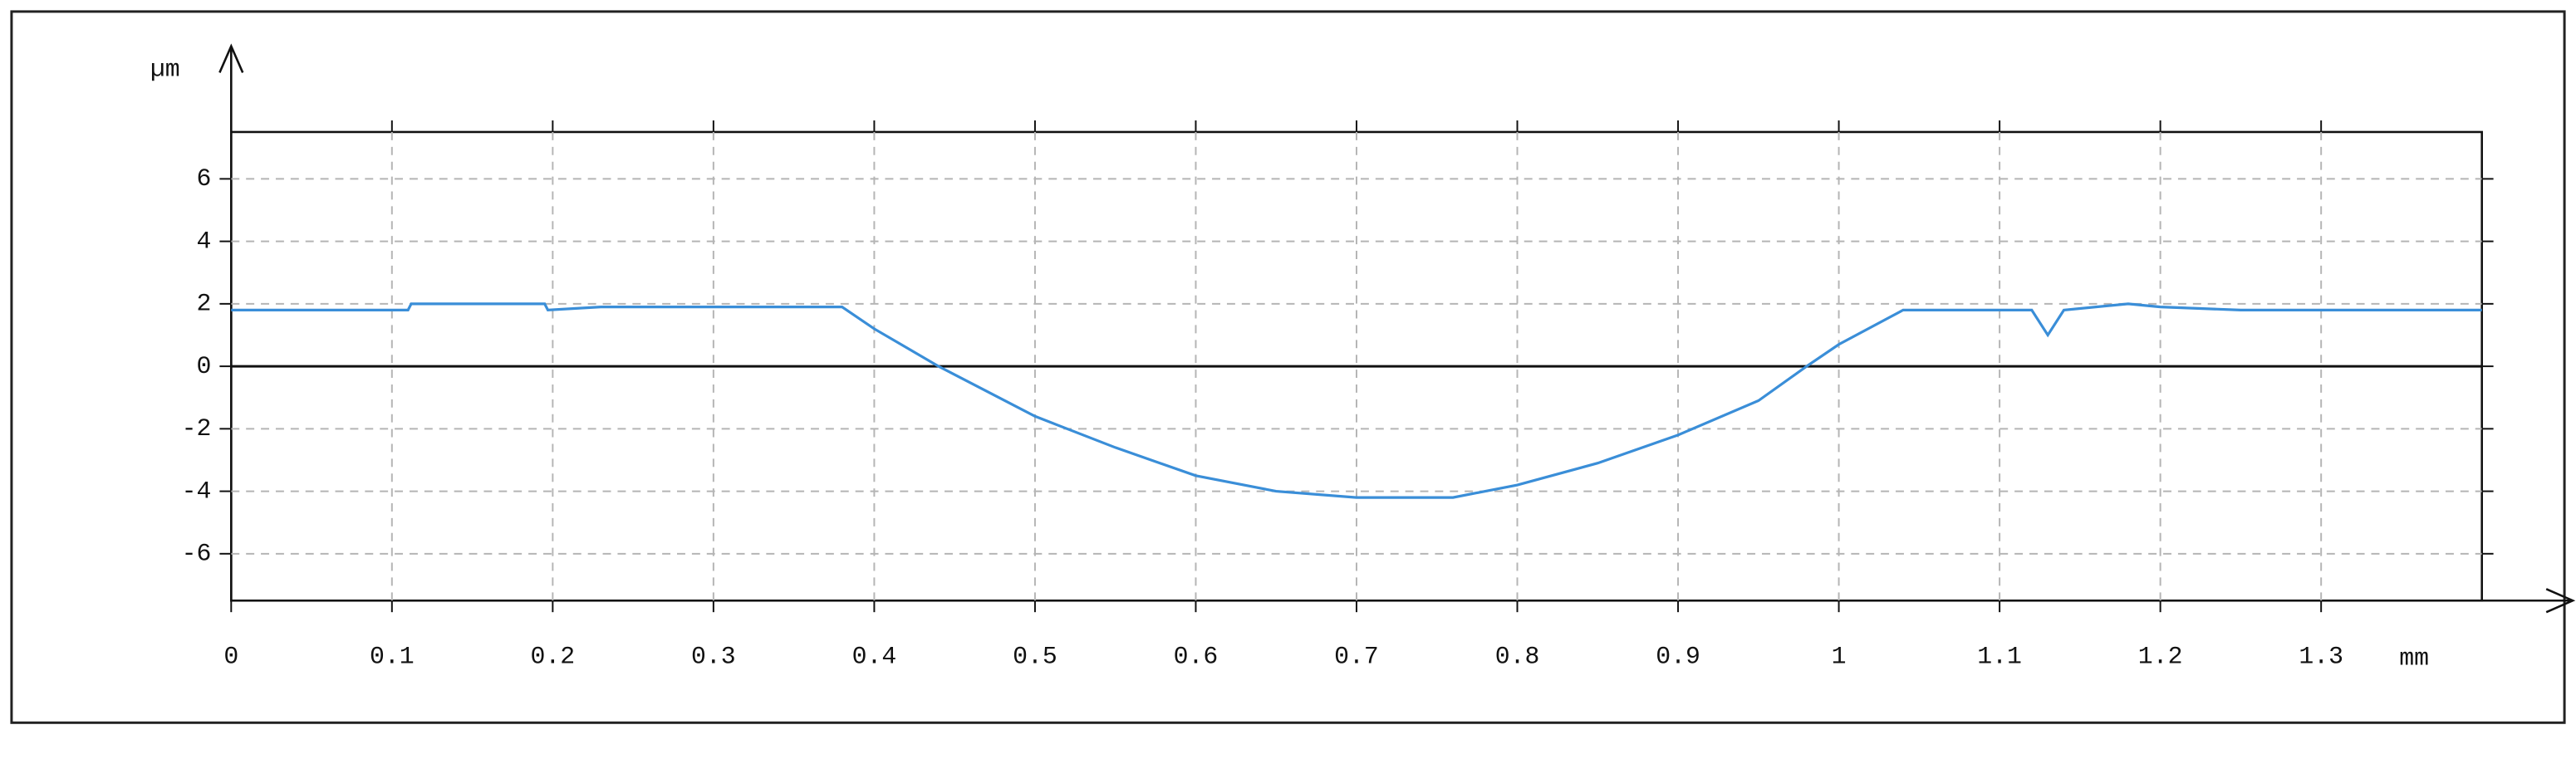 The image size is (2576, 759). What do you see at coordinates (1196, 657) in the screenshot?
I see `x-tick-label: 0.6` at bounding box center [1196, 657].